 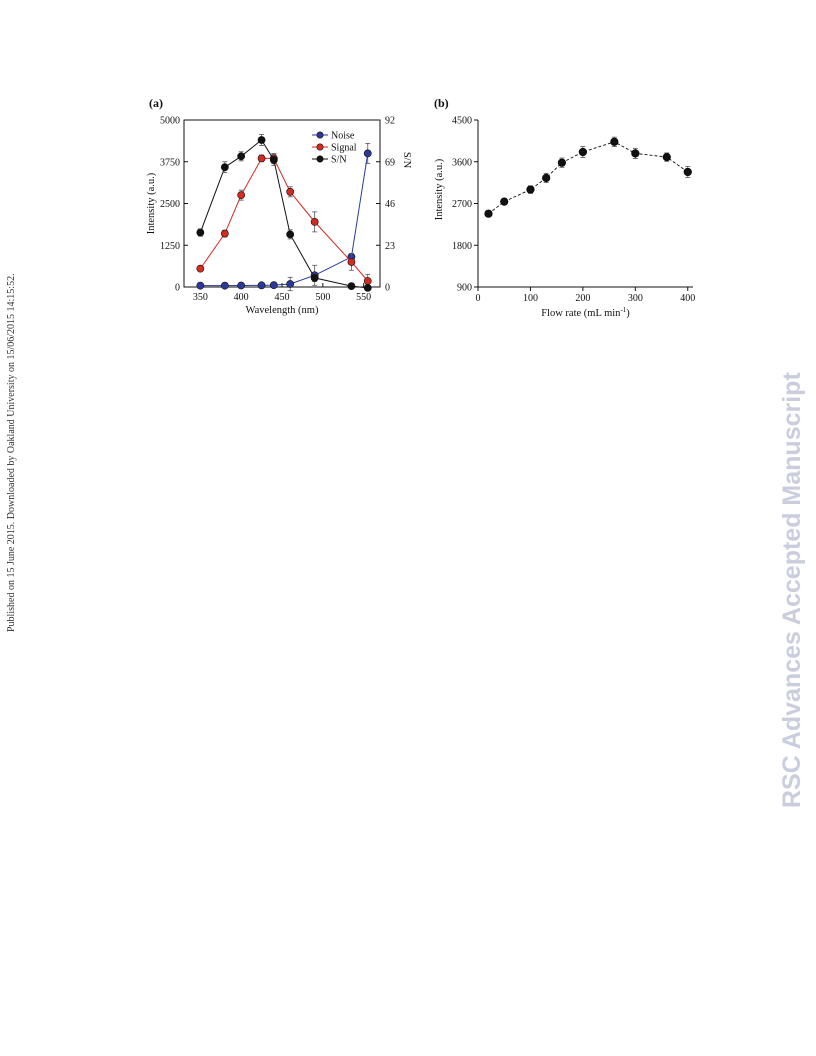 I want to click on legend-entry: Noise, so click(x=343, y=136).